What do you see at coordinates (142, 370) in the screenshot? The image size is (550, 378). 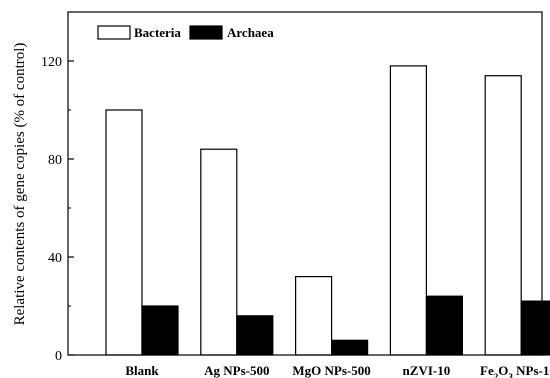 I see `x-tick-label-1: Blank` at bounding box center [142, 370].